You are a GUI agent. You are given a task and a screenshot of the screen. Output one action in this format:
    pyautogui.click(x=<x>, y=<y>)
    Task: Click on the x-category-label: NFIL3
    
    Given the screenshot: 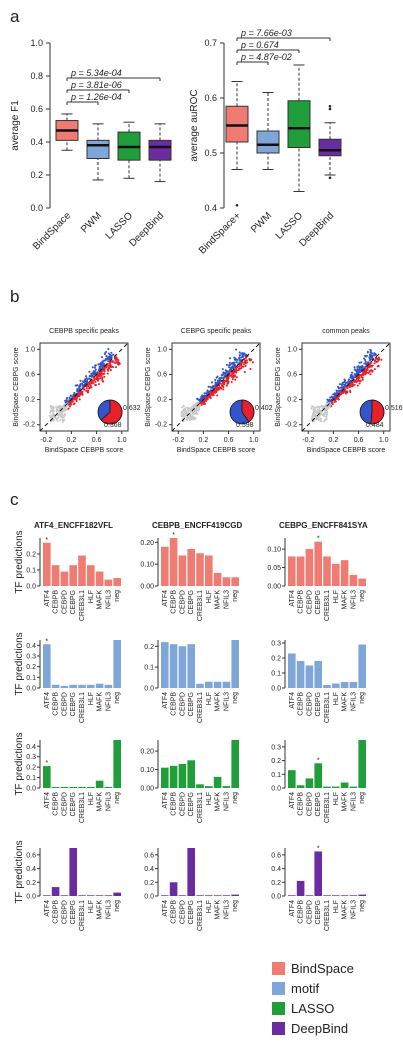 What is the action you would take?
    pyautogui.click(x=226, y=599)
    